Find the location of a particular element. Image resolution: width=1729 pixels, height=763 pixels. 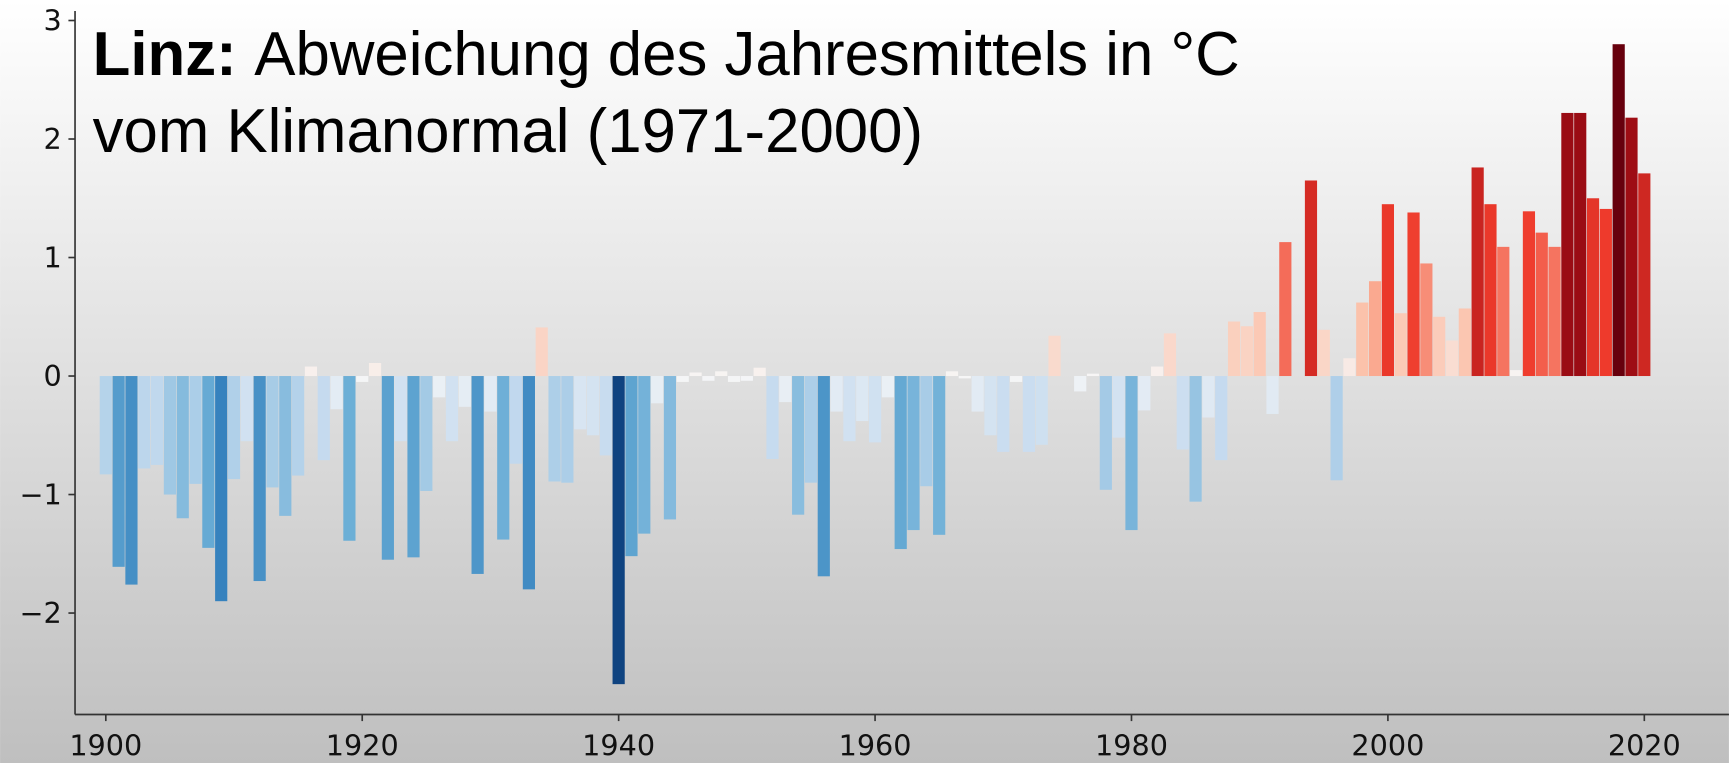

x-tick-label: 1900 is located at coordinates (105, 745).